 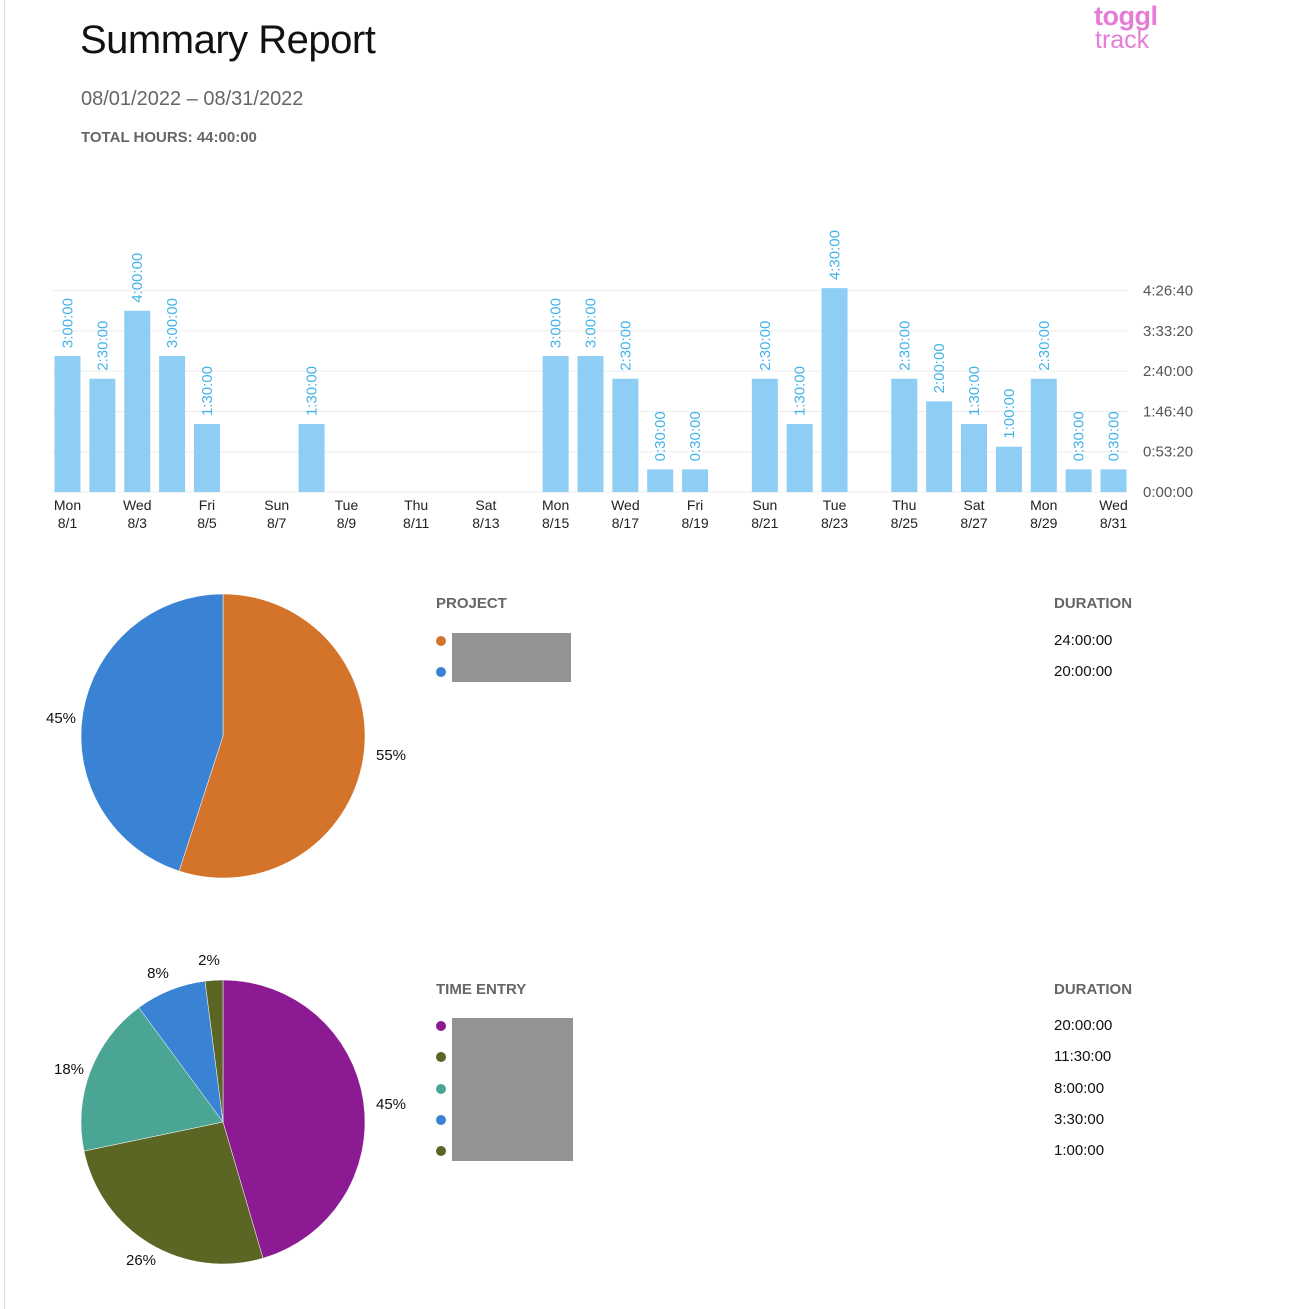 I want to click on pie-slice-label: 26%, so click(x=141, y=1260).